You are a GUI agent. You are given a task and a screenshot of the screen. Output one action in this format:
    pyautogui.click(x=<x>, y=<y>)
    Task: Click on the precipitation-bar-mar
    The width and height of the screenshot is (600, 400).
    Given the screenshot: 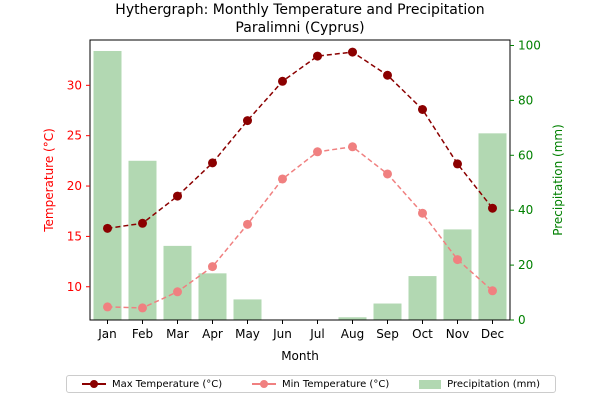 What is the action you would take?
    pyautogui.click(x=177, y=282)
    